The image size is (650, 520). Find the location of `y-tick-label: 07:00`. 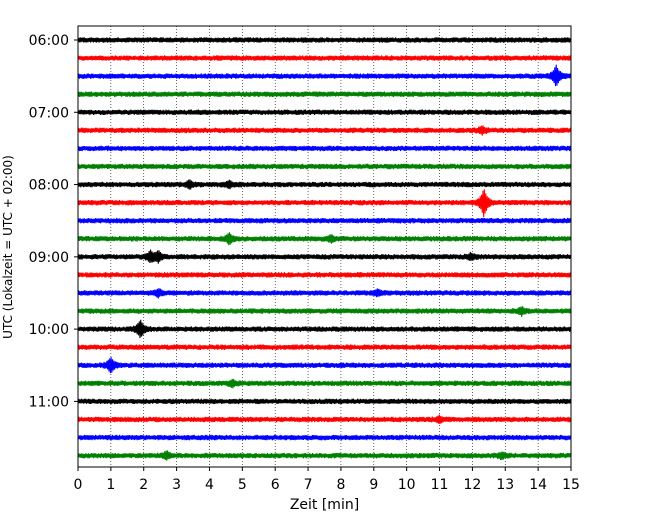

y-tick-label: 07:00 is located at coordinates (49, 113).